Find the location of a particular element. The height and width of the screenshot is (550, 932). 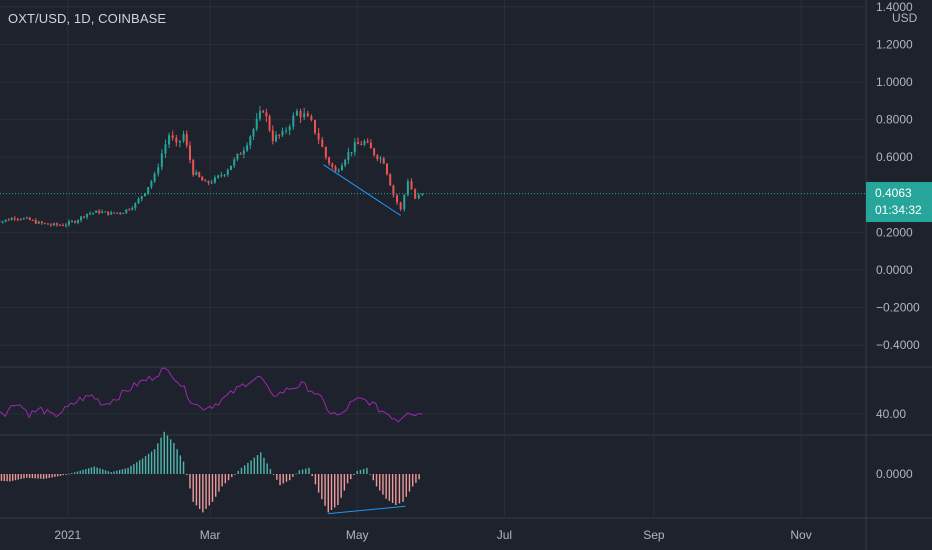

last-price-badge: 0.4063 01:34:32 is located at coordinates (899, 202).